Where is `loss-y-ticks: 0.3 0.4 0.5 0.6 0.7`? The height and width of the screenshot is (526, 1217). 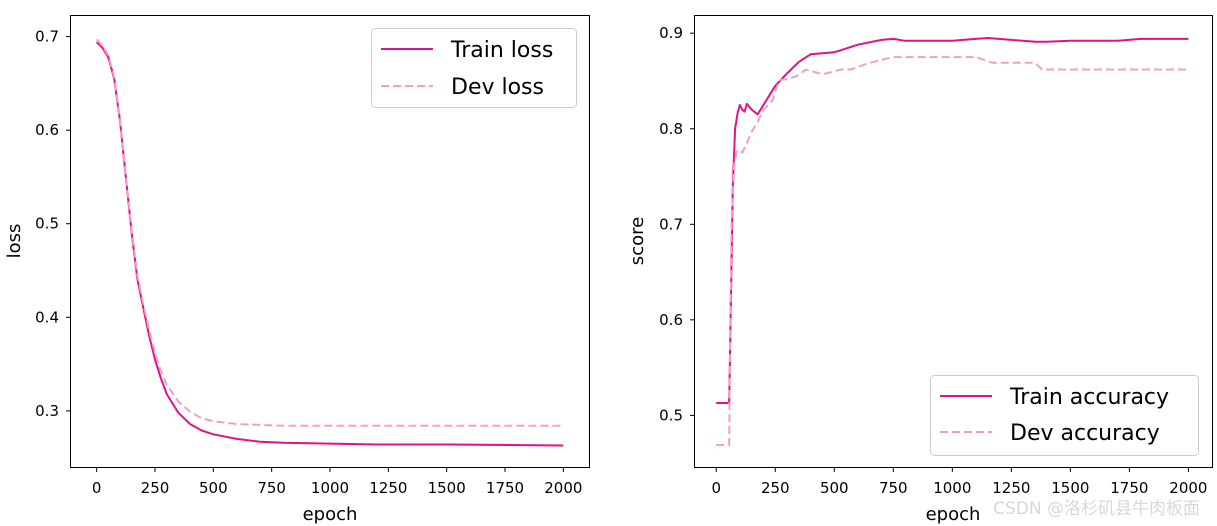
loss-y-ticks: 0.3 0.4 0.5 0.6 0.7 is located at coordinates (53, 224).